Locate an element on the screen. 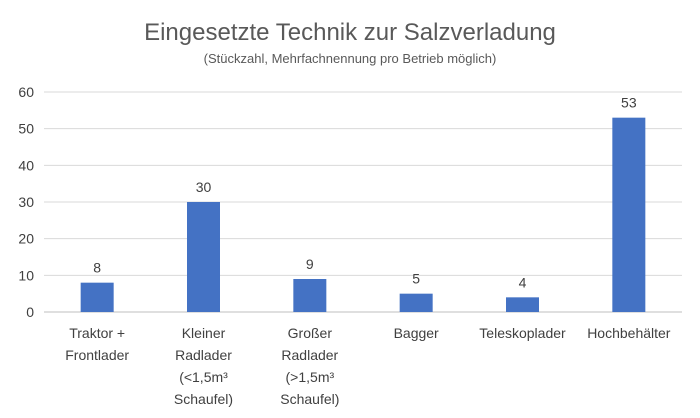 The width and height of the screenshot is (700, 418). data-label: 30 is located at coordinates (204, 187).